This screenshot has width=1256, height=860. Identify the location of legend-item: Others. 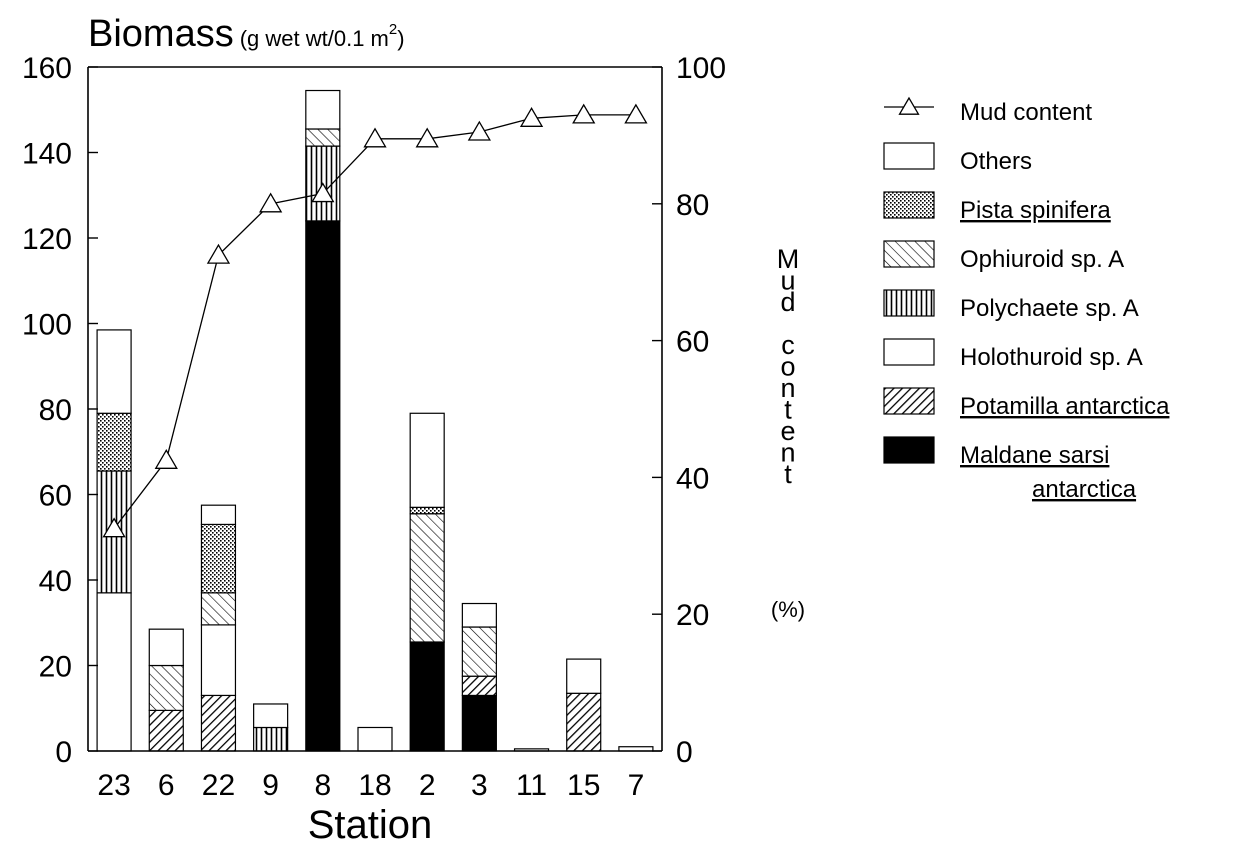
(957, 158).